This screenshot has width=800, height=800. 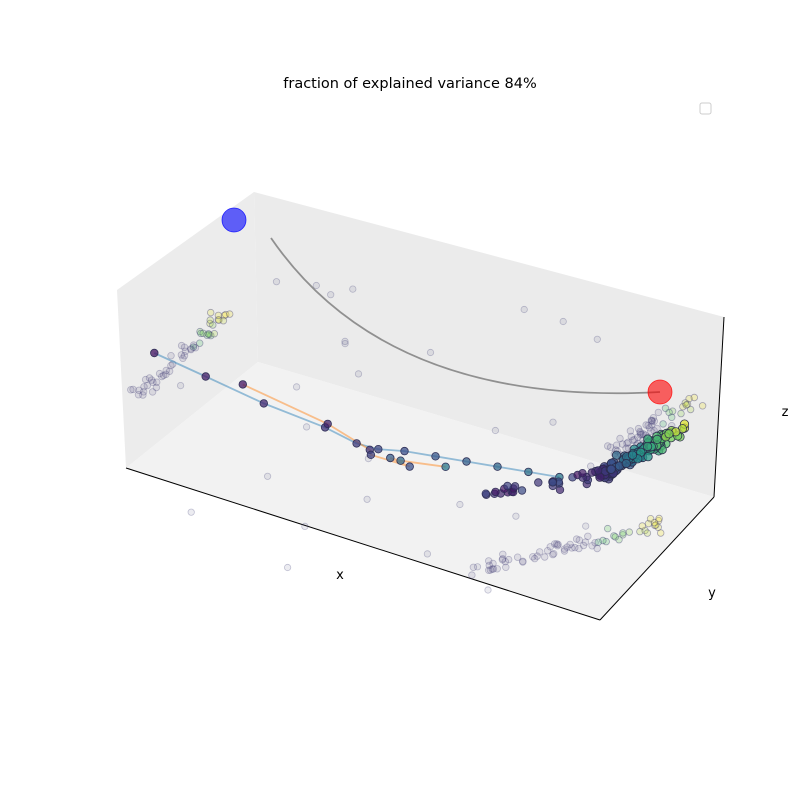 What do you see at coordinates (356, 415) in the screenshot?
I see `trajectory-line` at bounding box center [356, 415].